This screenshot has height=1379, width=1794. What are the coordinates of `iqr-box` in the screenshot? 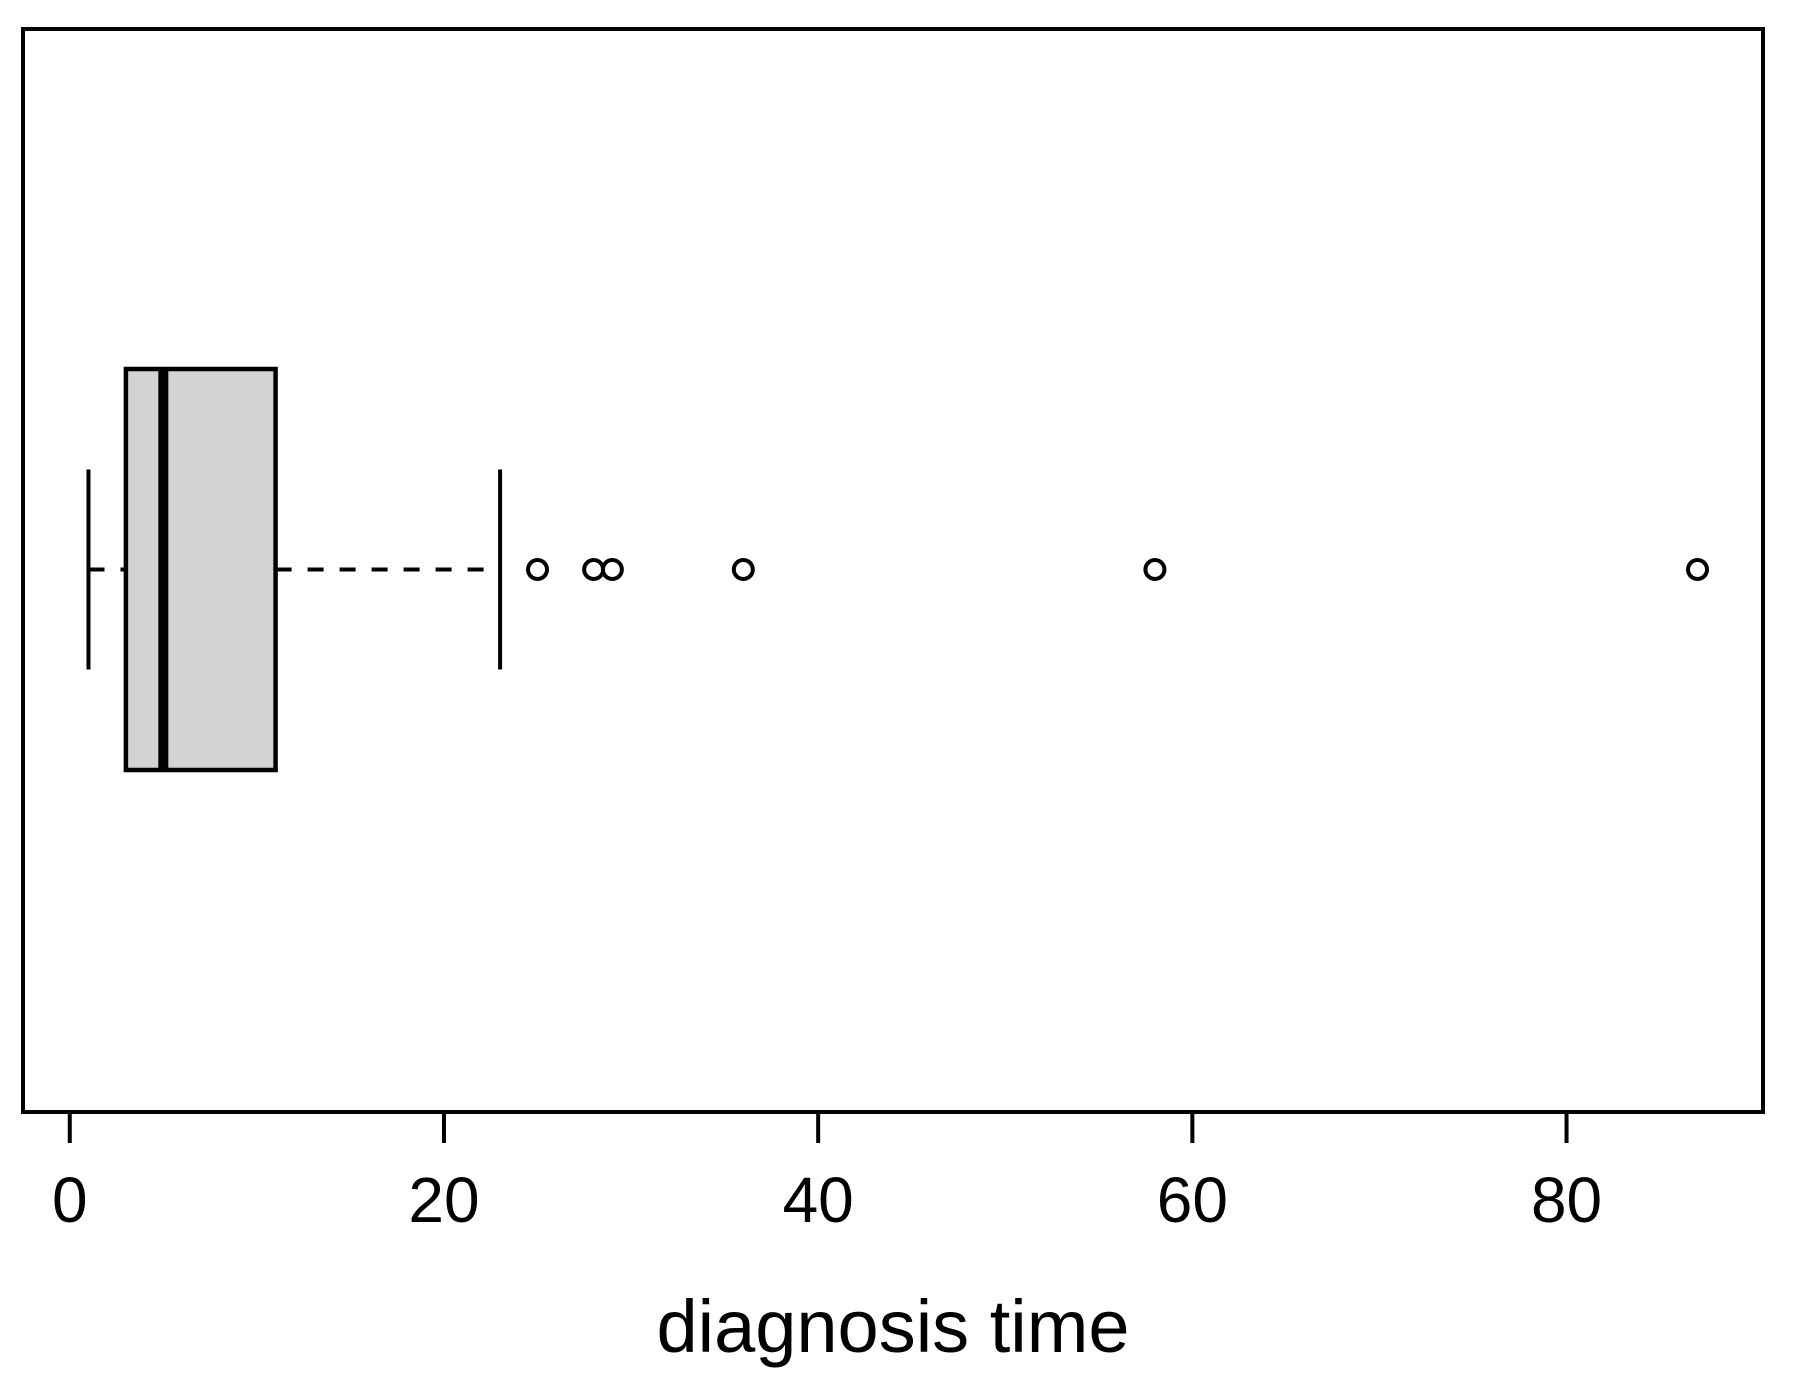 It's located at (200, 569).